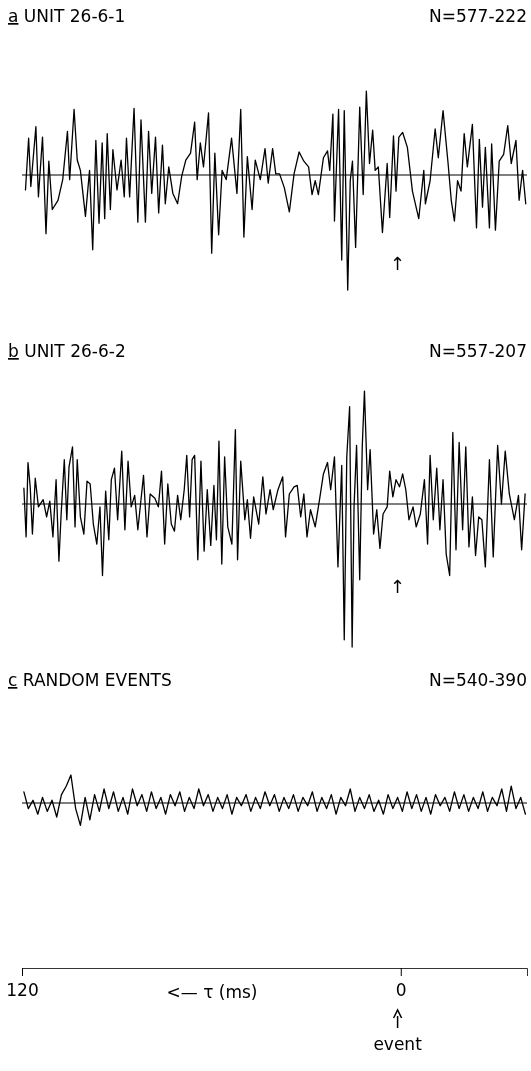  What do you see at coordinates (212, 992) in the screenshot?
I see `x-axis-title: <— τ (ms)` at bounding box center [212, 992].